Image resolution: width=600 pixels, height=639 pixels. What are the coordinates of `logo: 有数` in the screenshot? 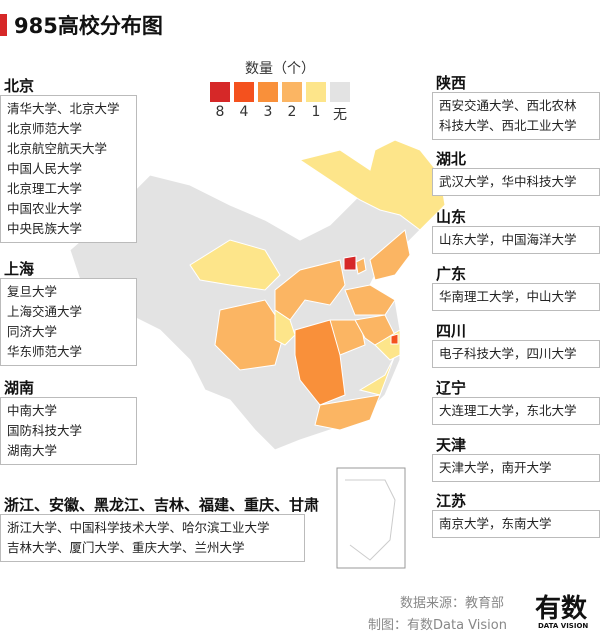 It's located at (561, 609).